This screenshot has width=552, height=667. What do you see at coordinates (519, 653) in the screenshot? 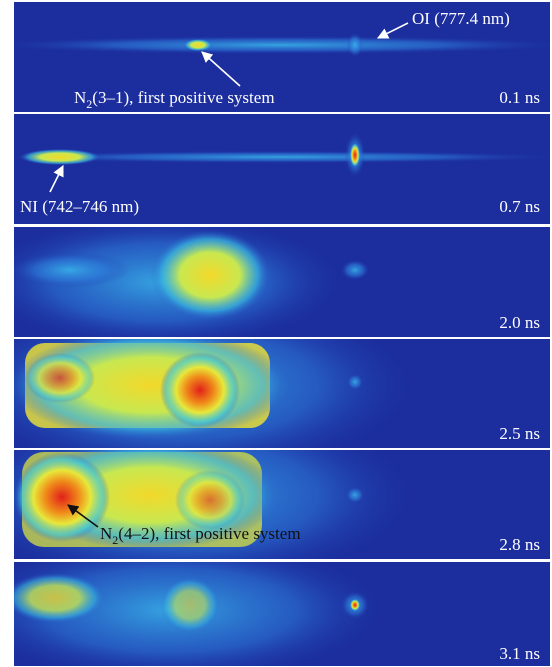
I see `time-label: 3.1 ns` at bounding box center [519, 653].